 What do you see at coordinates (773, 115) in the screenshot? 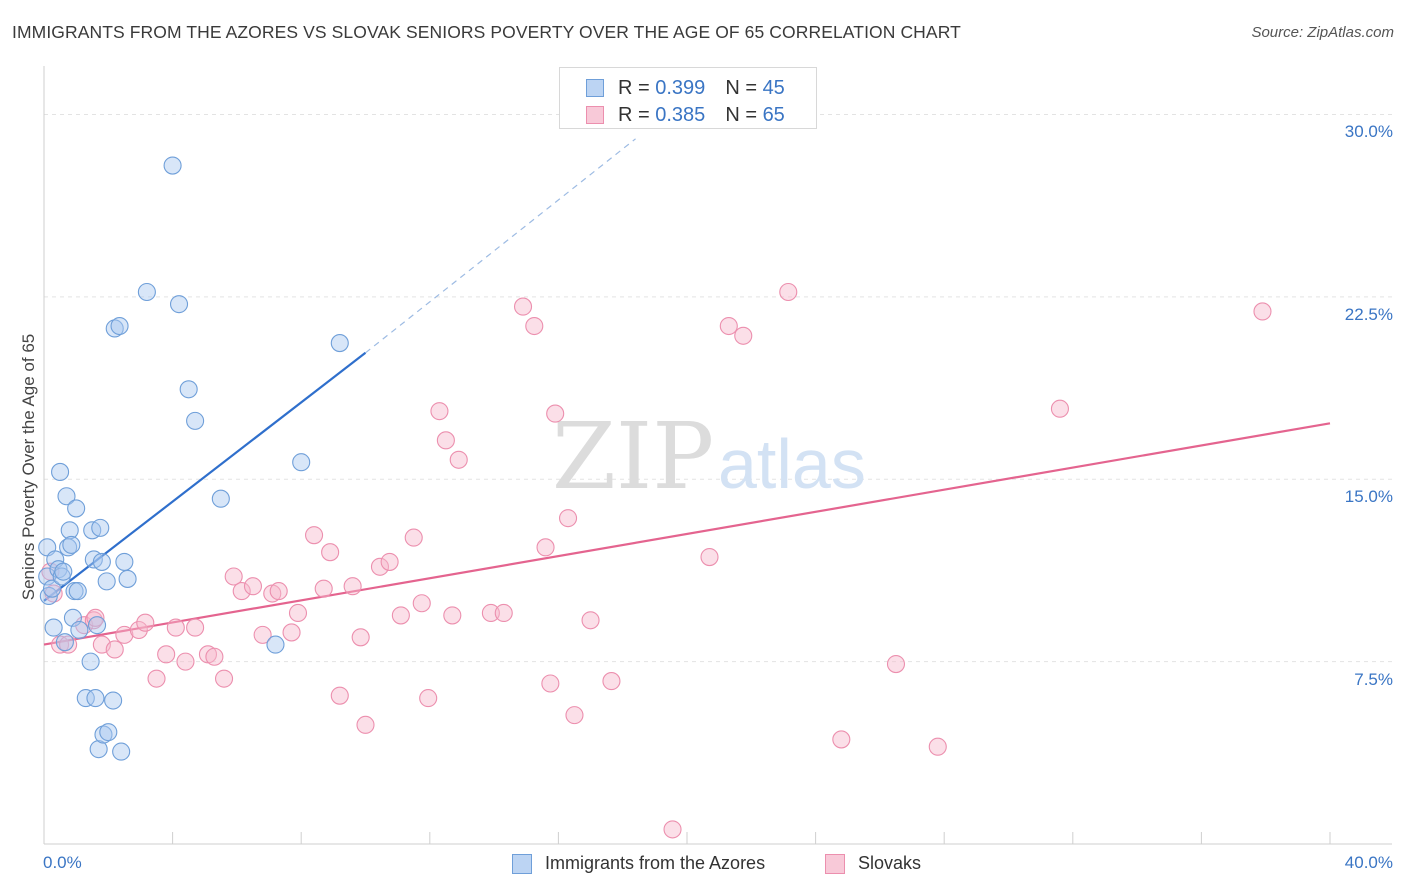
I see `n-value-slovaks: 65` at bounding box center [773, 115].